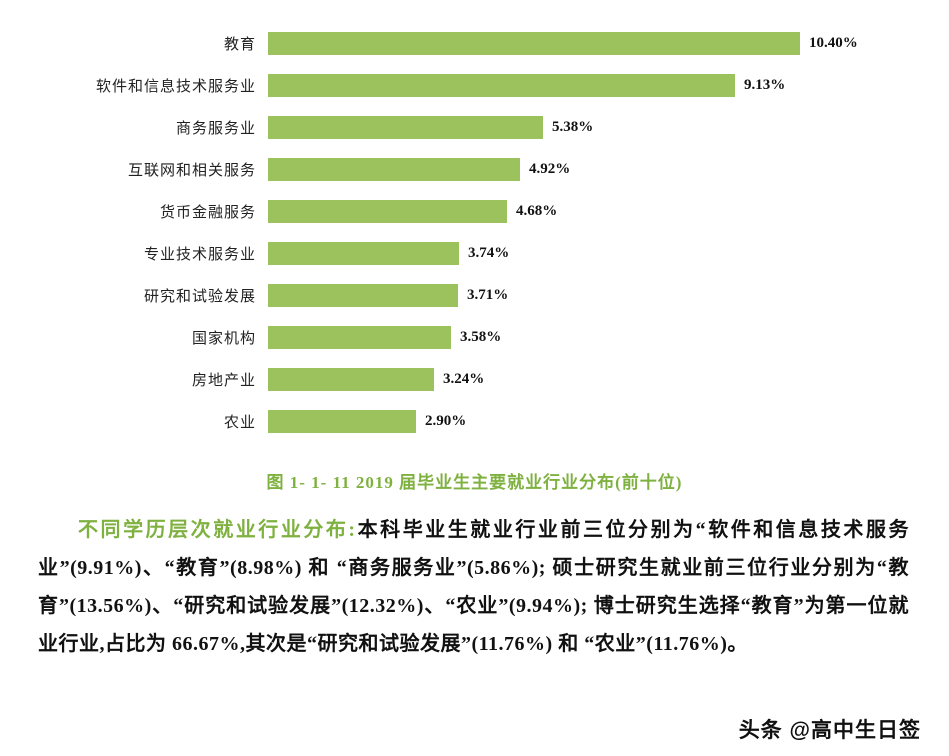 This screenshot has width=949, height=756. What do you see at coordinates (489, 252) in the screenshot?
I see `value-label: 3.74%` at bounding box center [489, 252].